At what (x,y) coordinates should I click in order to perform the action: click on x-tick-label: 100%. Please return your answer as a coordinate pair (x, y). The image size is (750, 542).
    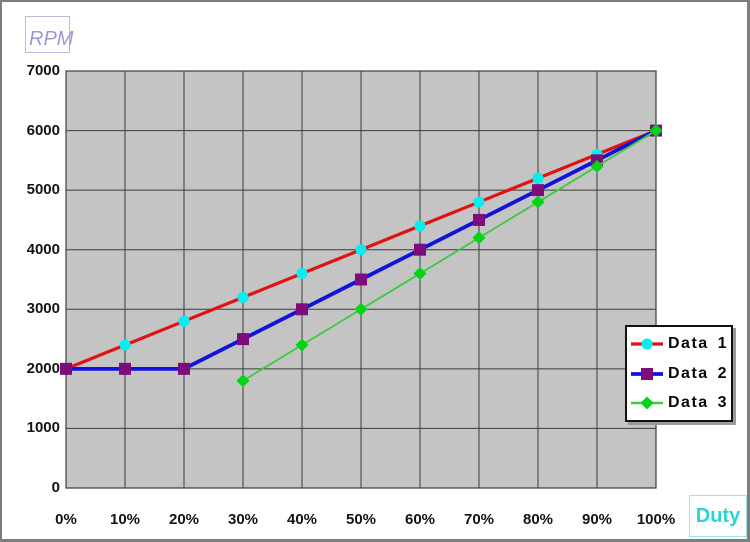
    Looking at the image, I should click on (656, 519).